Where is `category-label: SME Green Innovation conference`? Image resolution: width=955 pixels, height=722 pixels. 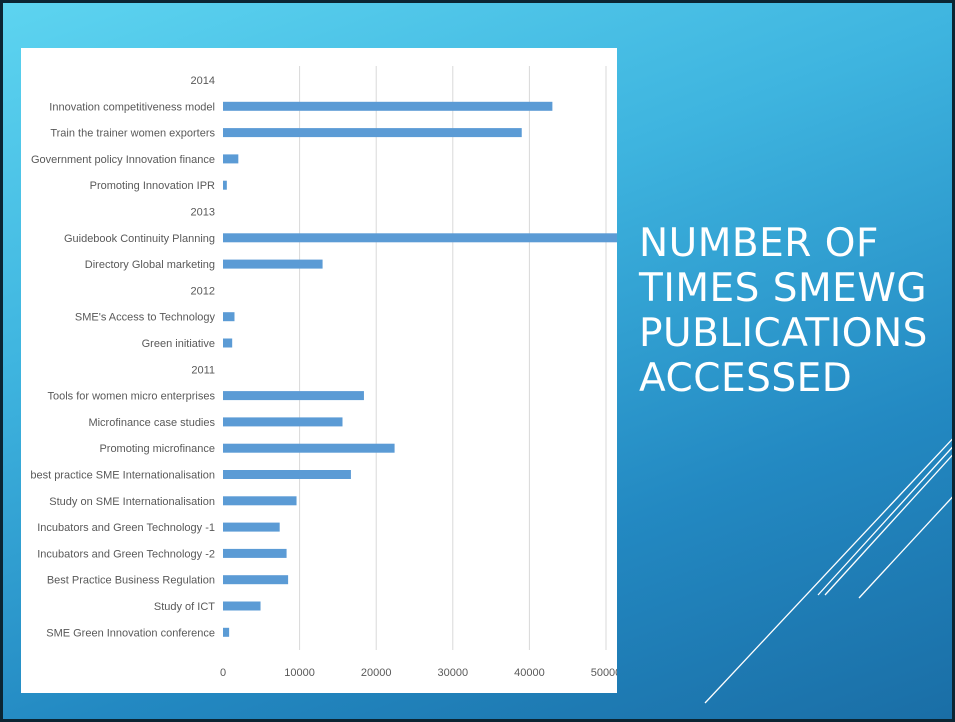 category-label: SME Green Innovation conference is located at coordinates (130, 633).